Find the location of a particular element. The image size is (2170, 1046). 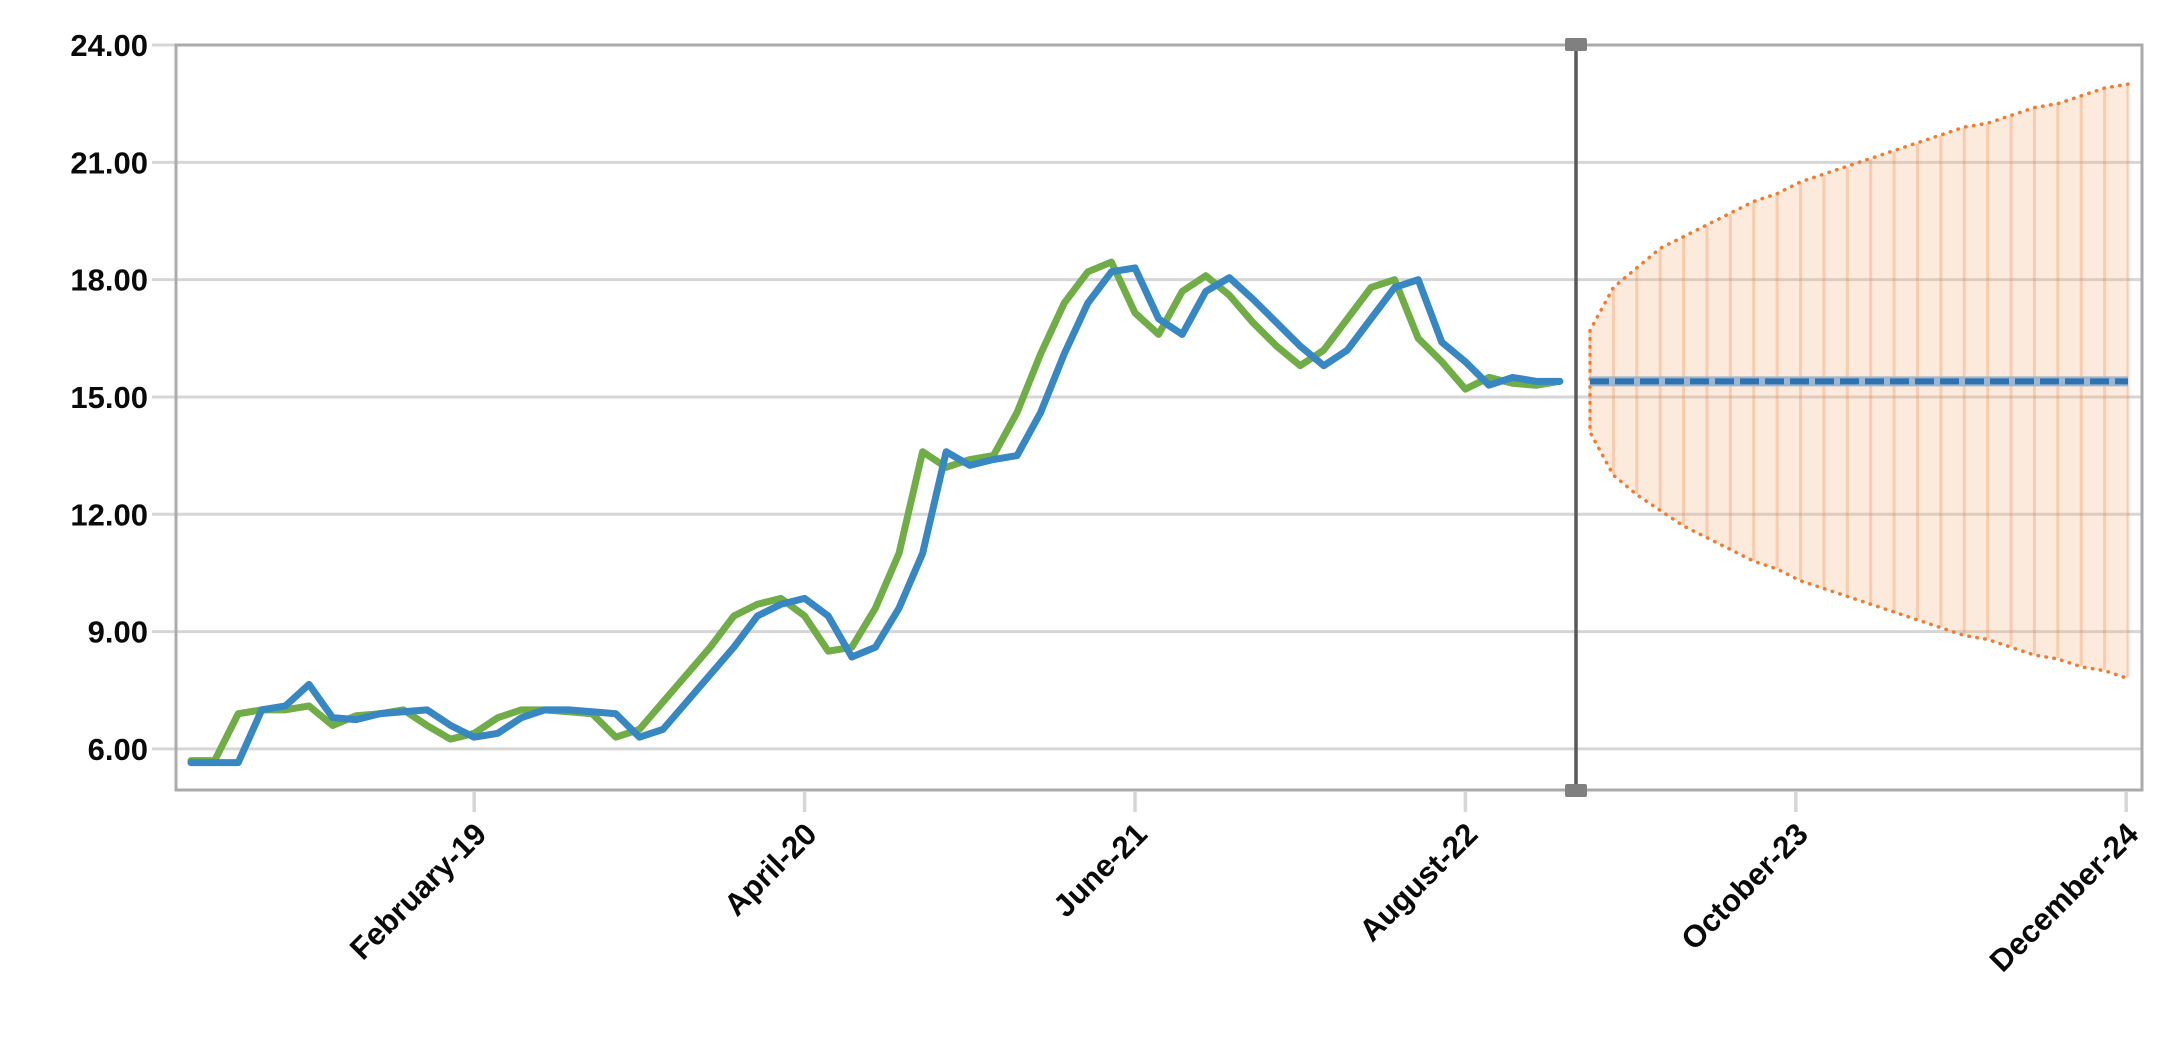

x-axis-ticks is located at coordinates (1300, 802).